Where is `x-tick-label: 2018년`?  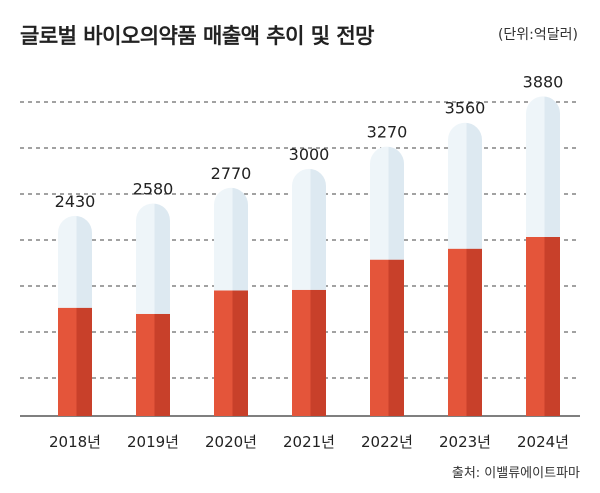
x-tick-label: 2018년 is located at coordinates (75, 442).